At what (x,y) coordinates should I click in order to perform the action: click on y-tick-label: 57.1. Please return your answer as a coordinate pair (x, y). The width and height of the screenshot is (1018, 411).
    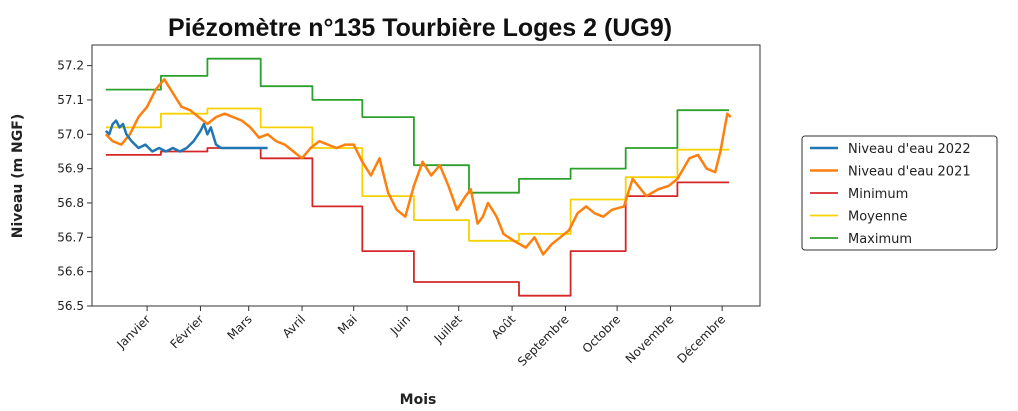
    Looking at the image, I should click on (70, 100).